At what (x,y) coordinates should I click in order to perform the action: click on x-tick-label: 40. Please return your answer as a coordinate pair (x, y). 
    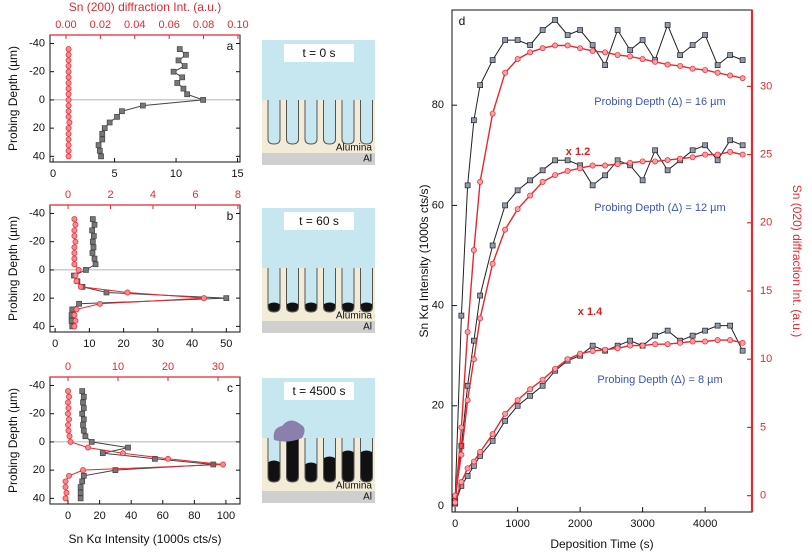
    Looking at the image, I should click on (192, 344).